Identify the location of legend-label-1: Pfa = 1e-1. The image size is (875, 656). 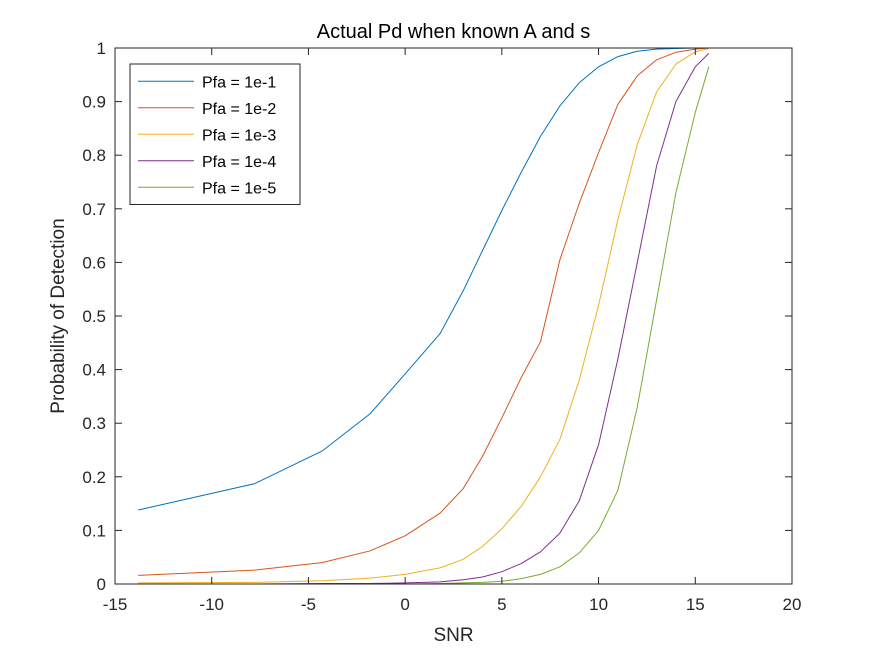
(239, 82).